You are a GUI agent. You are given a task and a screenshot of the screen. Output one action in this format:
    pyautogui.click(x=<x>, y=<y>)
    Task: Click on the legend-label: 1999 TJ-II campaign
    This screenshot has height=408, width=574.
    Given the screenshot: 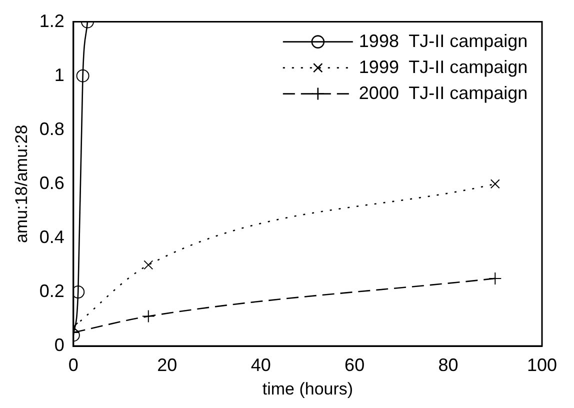 What is the action you would take?
    pyautogui.click(x=443, y=66)
    